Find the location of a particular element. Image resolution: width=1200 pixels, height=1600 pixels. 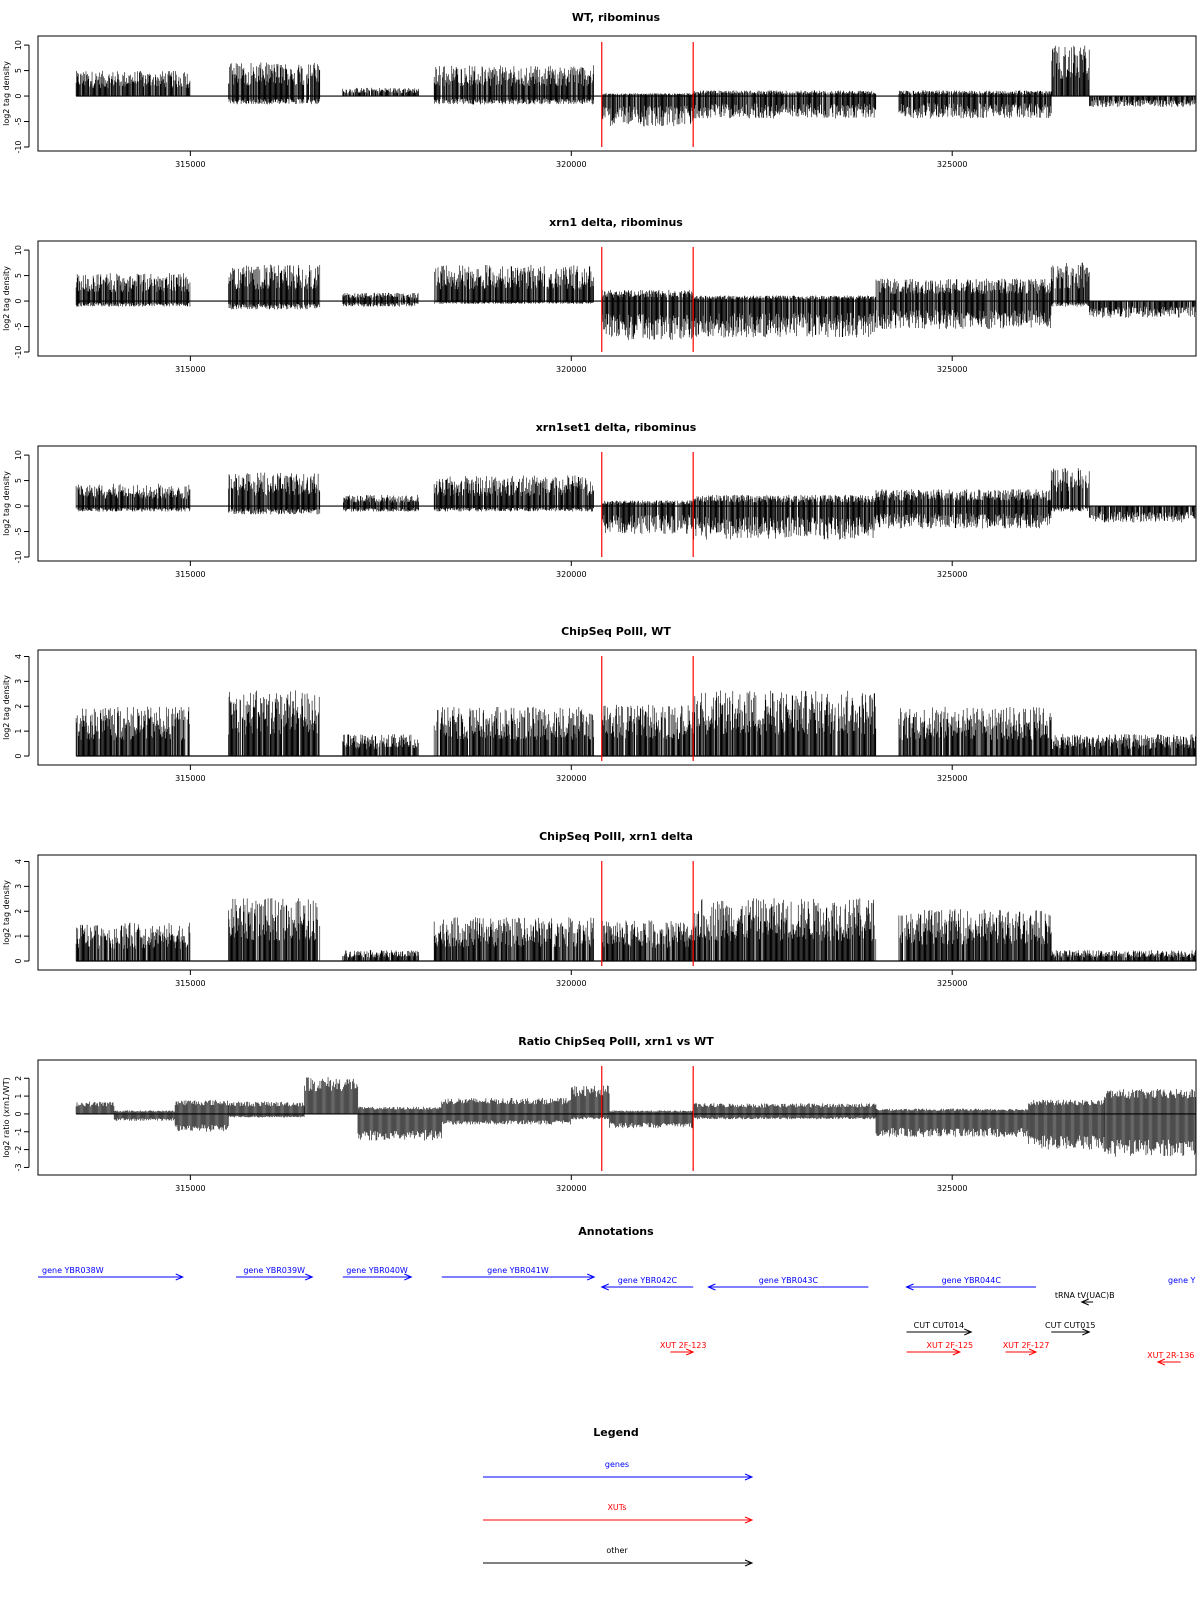

y-tick-label: -5 is located at coordinates (18, 122).